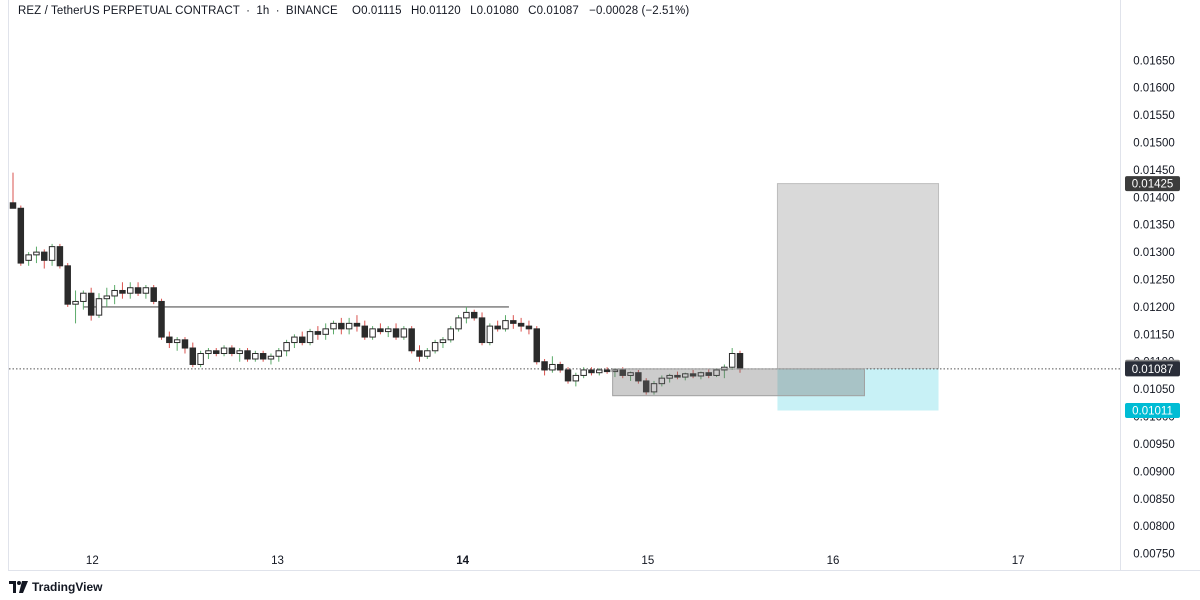  Describe the element at coordinates (639, 11) in the screenshot. I see `change-value: −0.00028 (−2.51%)` at that location.